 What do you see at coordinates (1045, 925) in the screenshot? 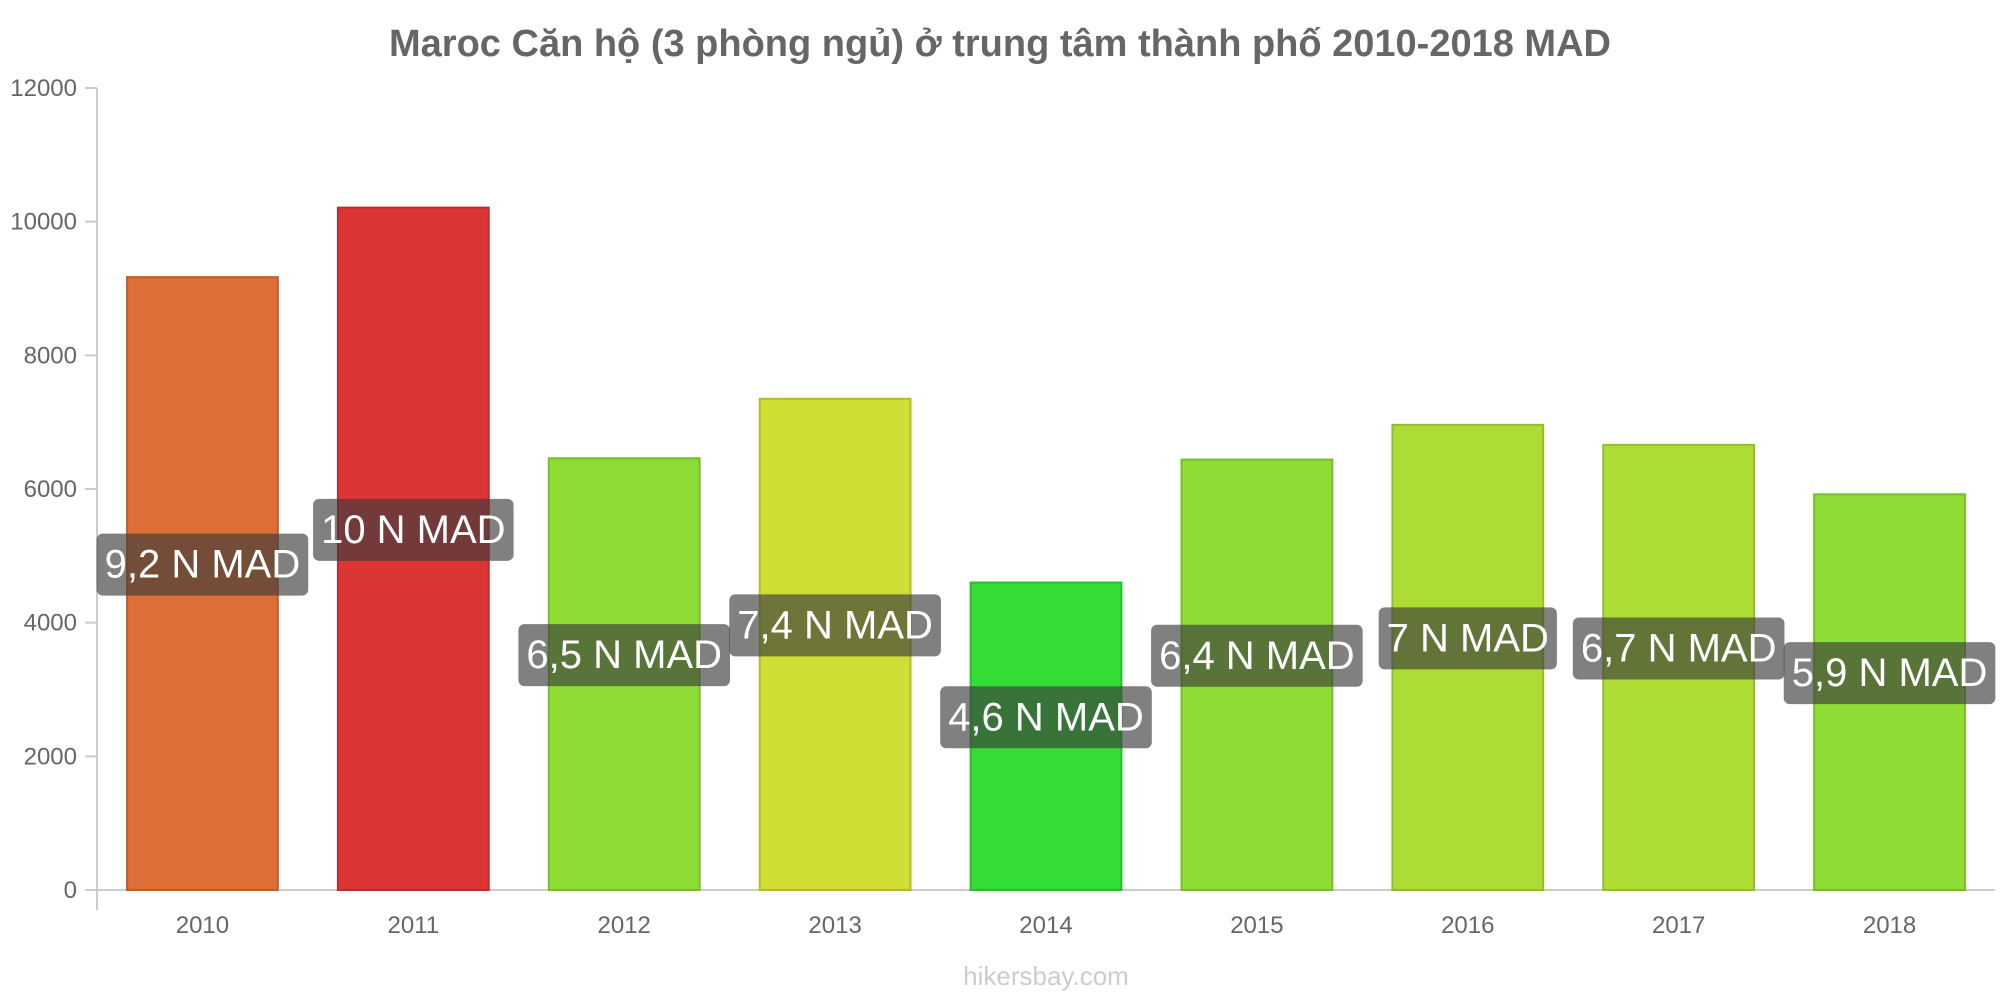
I see `x-tick-label: 2014` at bounding box center [1045, 925].